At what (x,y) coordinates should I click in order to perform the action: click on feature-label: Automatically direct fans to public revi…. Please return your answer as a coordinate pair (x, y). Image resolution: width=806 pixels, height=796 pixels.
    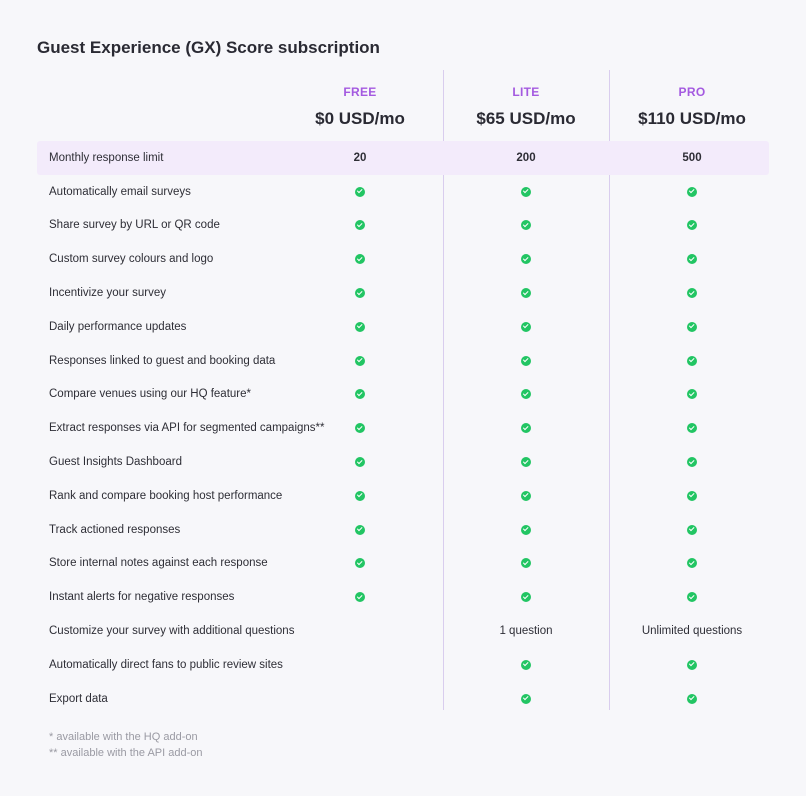
    Looking at the image, I should click on (166, 664).